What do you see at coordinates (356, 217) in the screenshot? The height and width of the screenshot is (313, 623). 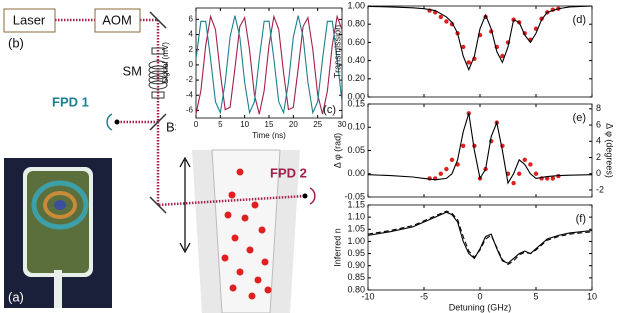 I see `y-tick-label: 1.10` at bounding box center [356, 217].